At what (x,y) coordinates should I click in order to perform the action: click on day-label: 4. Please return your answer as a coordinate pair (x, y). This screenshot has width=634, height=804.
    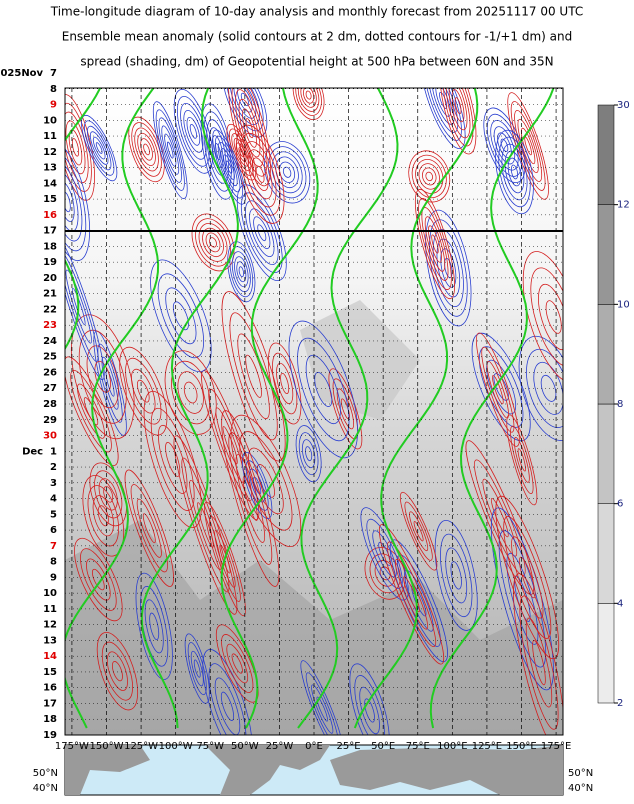
    Looking at the image, I should click on (53, 499).